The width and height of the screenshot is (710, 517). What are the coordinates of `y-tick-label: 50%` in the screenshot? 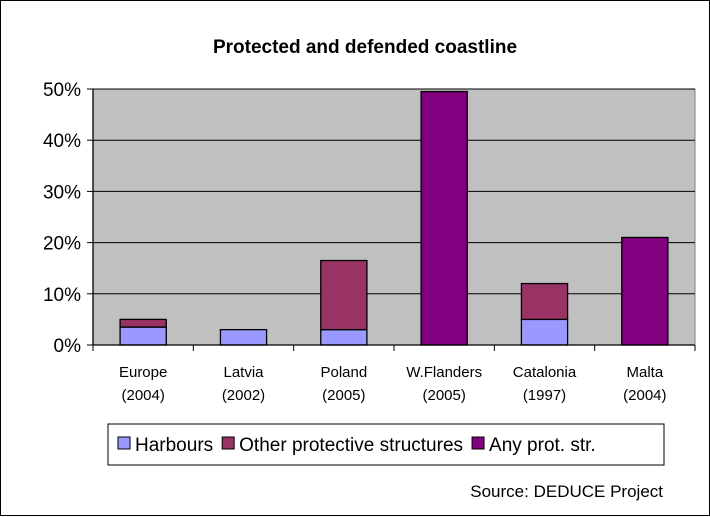 It's located at (62, 90).